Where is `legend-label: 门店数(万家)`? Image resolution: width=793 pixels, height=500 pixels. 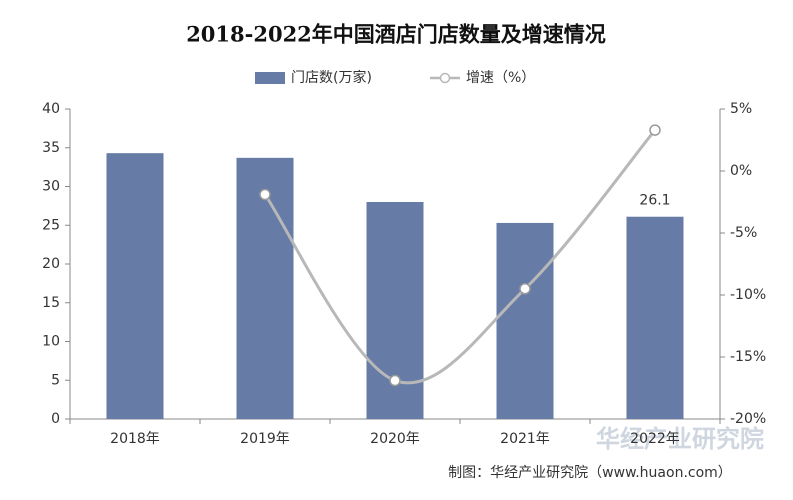 legend-label: 门店数(万家) is located at coordinates (331, 77).